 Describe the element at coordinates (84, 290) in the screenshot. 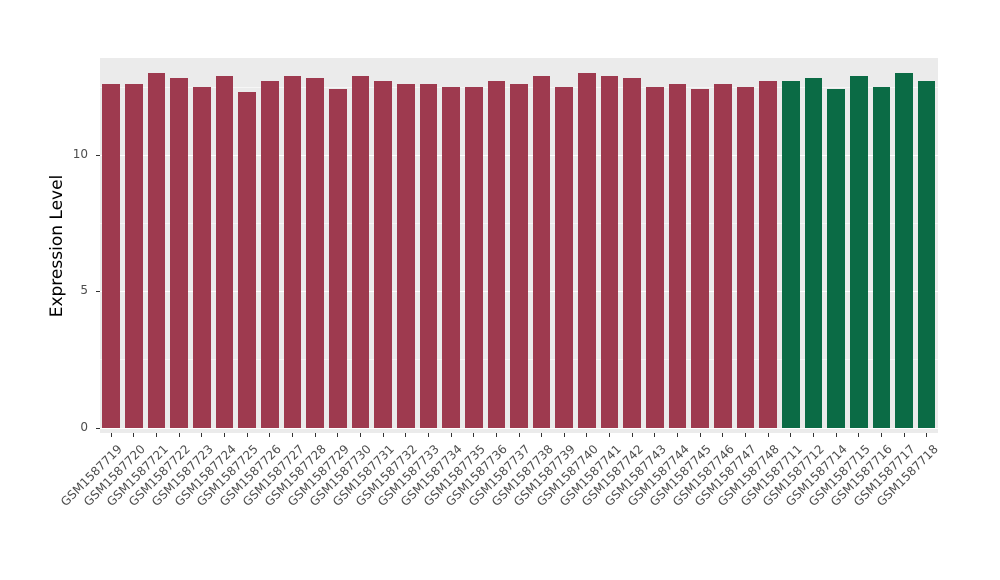

I see `y-tick-label: 5` at that location.